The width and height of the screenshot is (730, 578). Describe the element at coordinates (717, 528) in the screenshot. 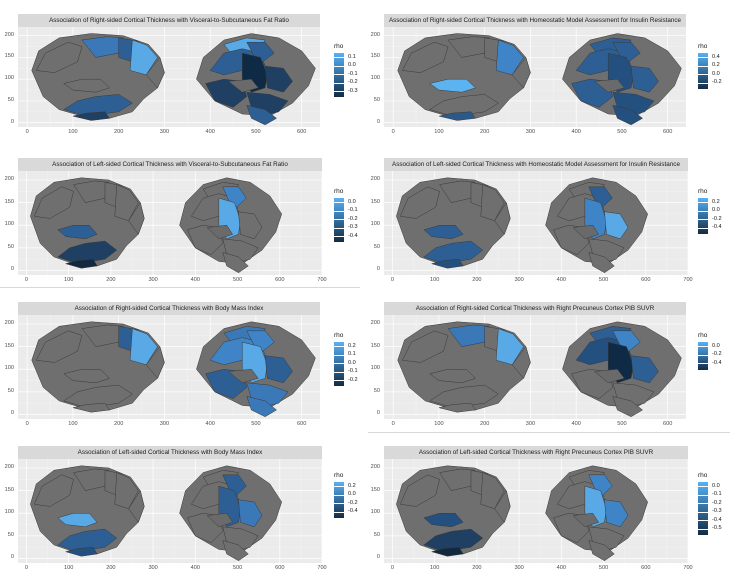

I see `legend-label: -0.5` at that location.